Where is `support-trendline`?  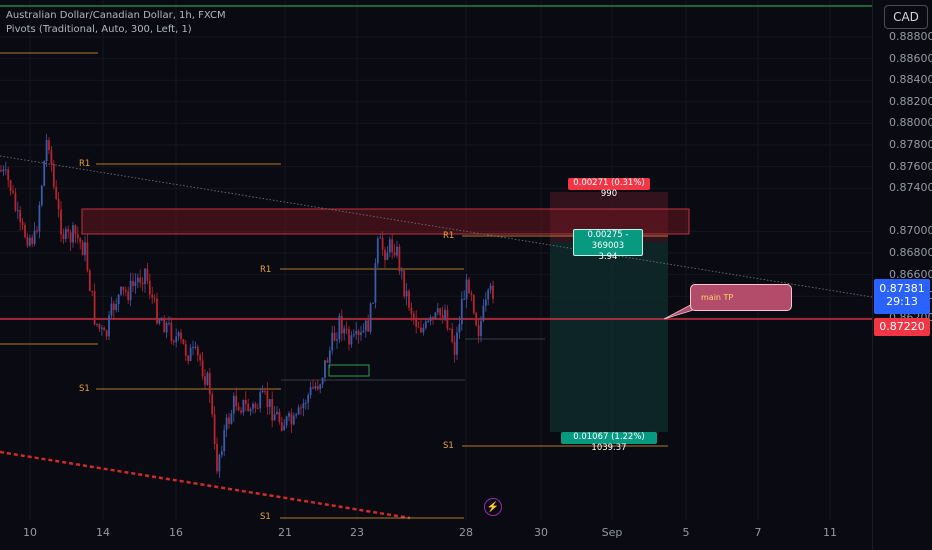
support-trendline is located at coordinates (205, 485).